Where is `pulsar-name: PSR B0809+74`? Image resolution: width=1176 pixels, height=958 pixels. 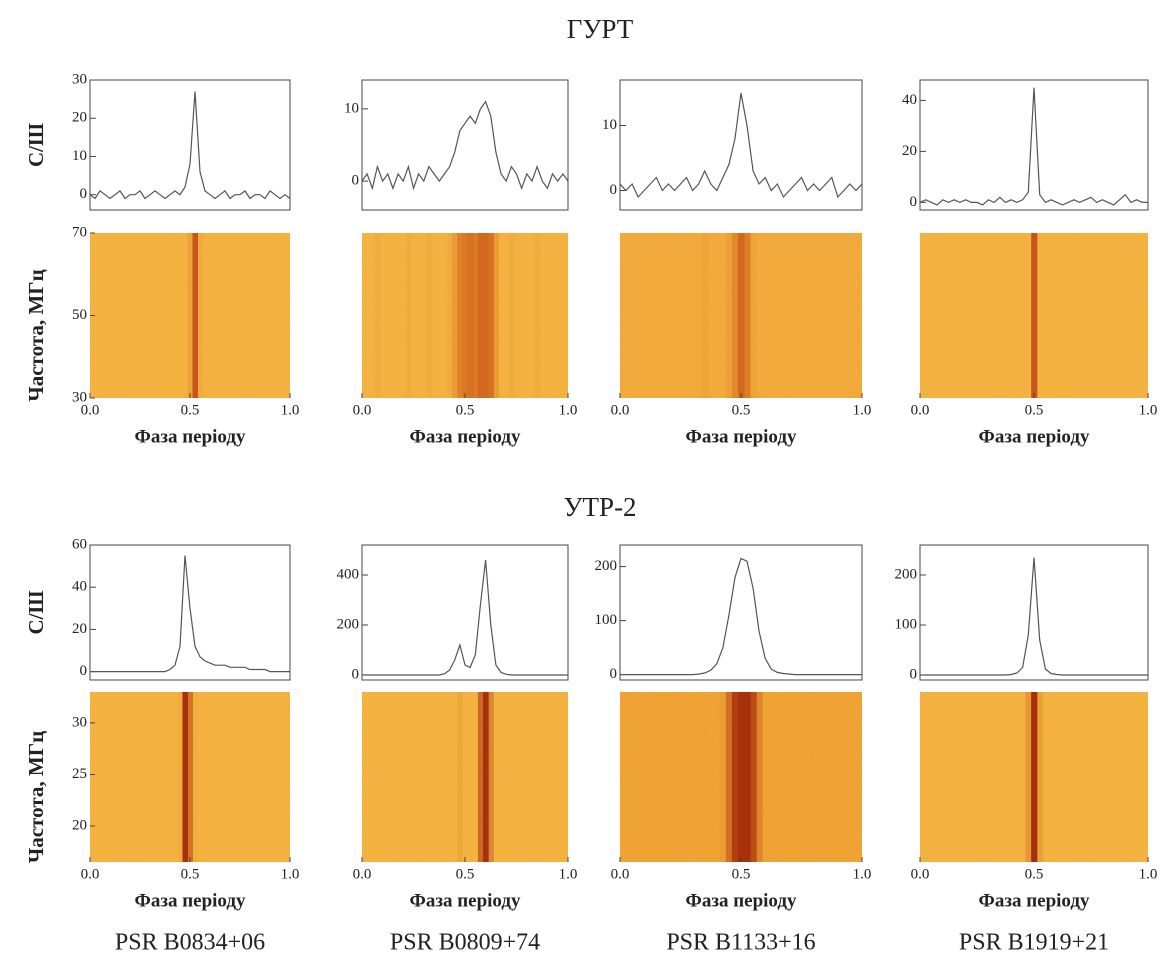 pulsar-name: PSR B0809+74 is located at coordinates (465, 943).